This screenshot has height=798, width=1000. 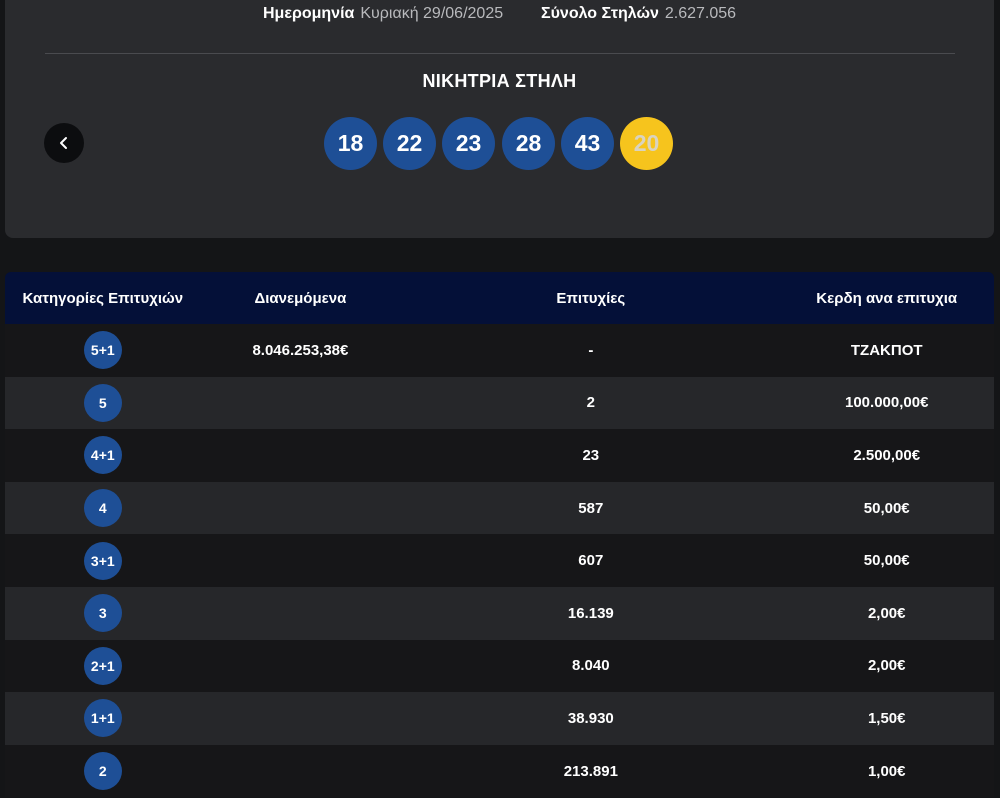 I want to click on table-row: 2 213.891 1,00€, so click(x=499, y=771).